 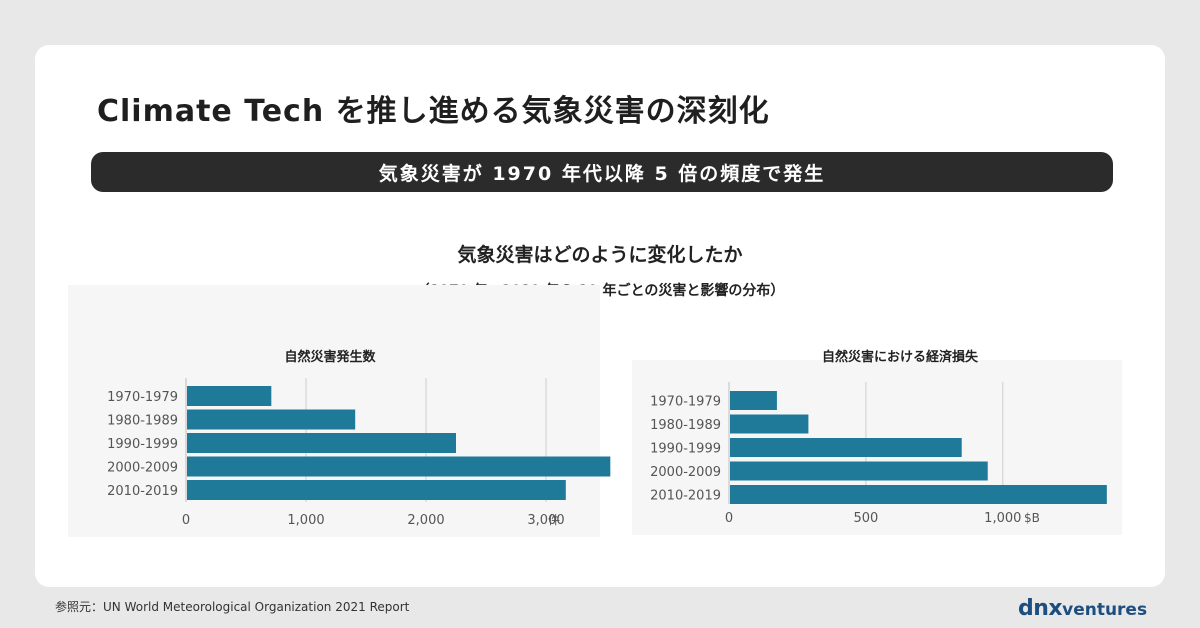 What do you see at coordinates (602, 172) in the screenshot?
I see `headline-banner: 気象災害が 1970 年代以降 5 倍の頻度で発生` at bounding box center [602, 172].